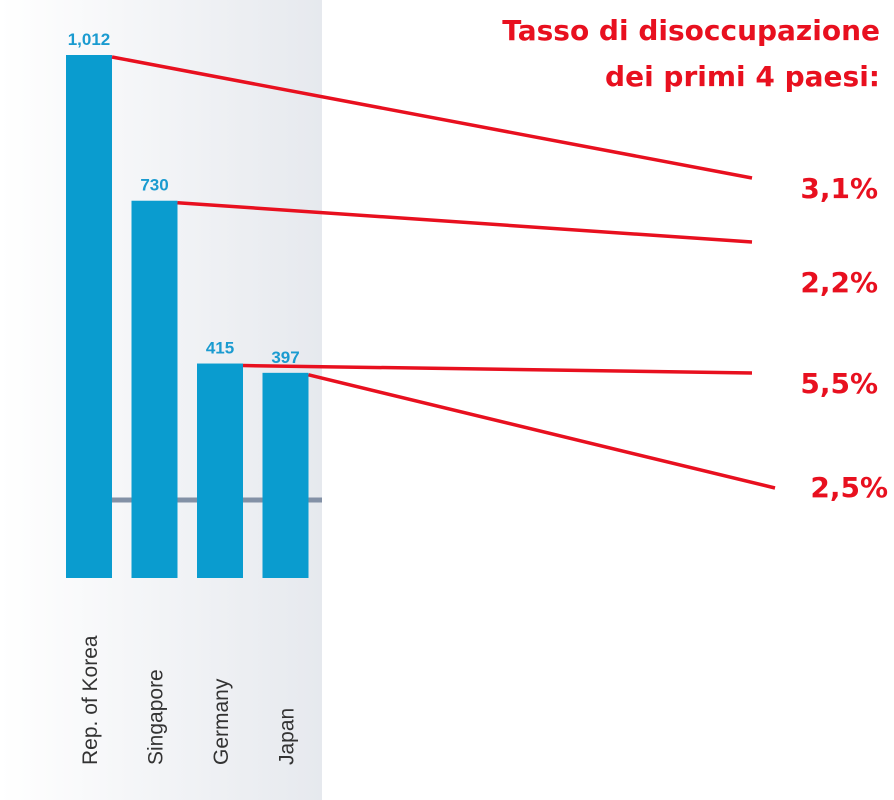 Image resolution: width=894 pixels, height=800 pixels. Describe the element at coordinates (221, 721) in the screenshot. I see `x-tick-label: Germany` at that location.